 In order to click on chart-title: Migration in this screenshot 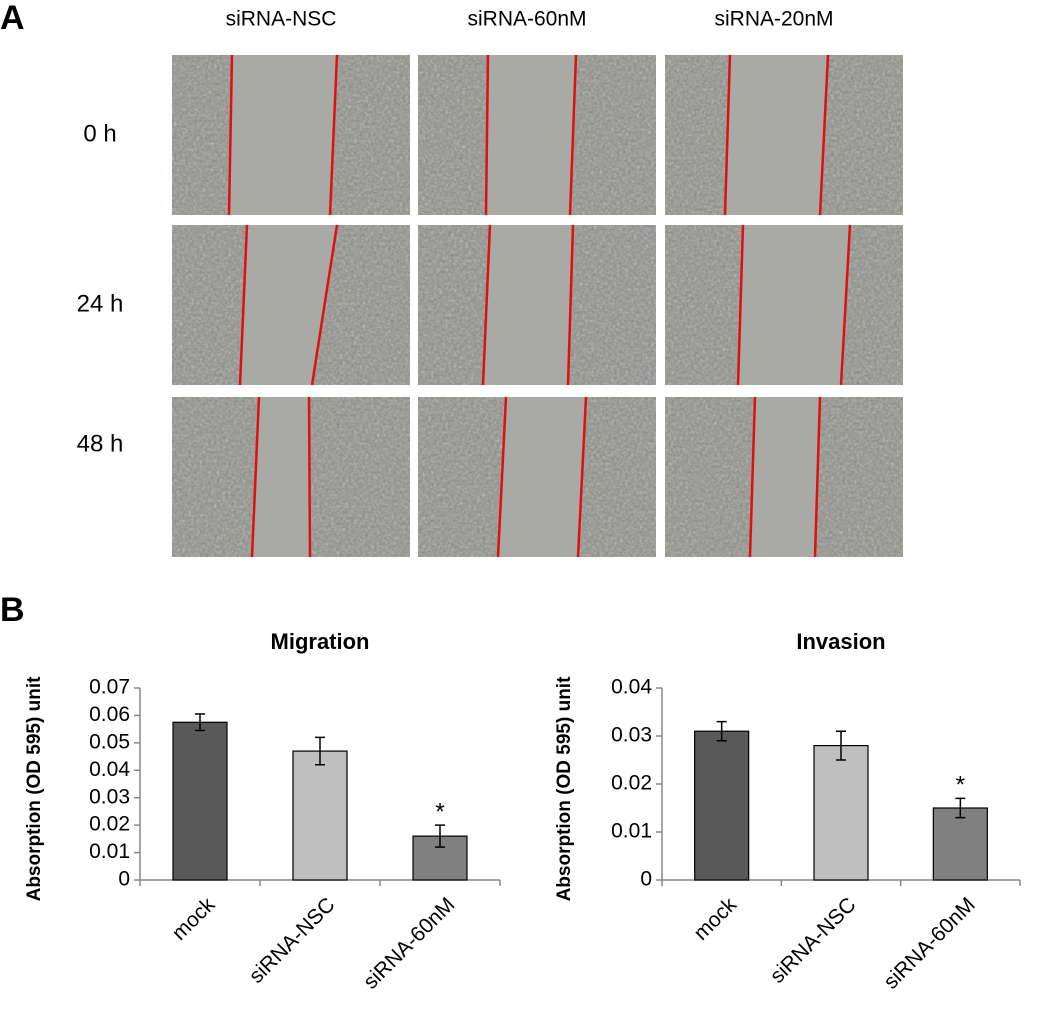, I will do `click(320, 641)`.